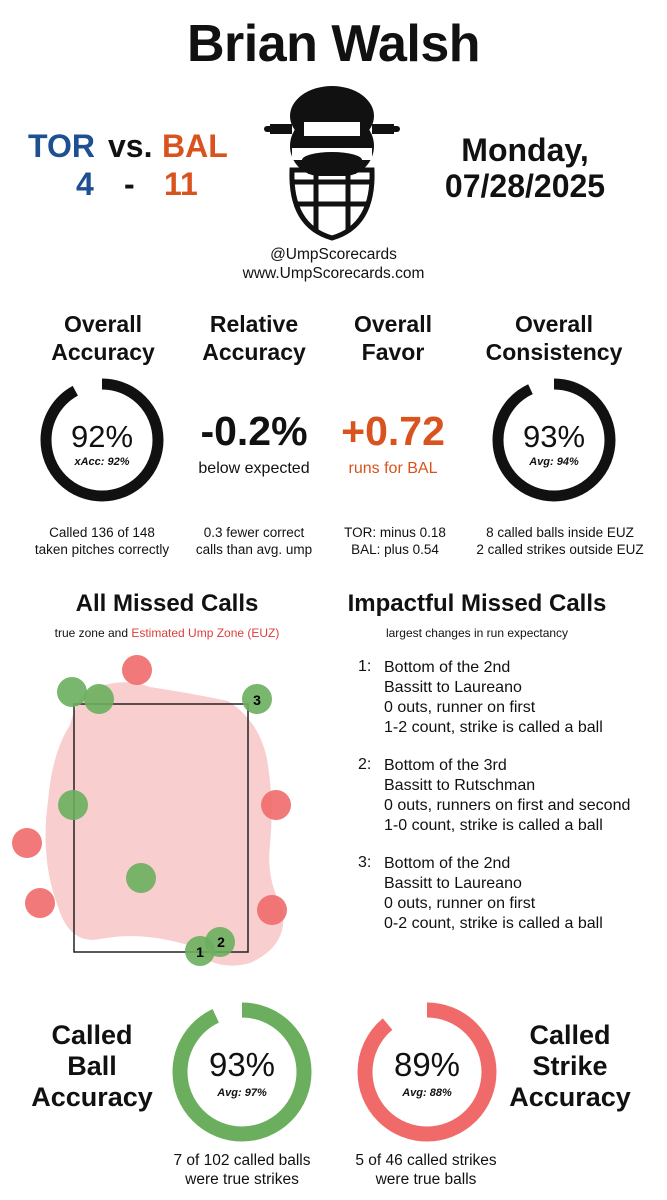 Image resolution: width=667 pixels, height=1200 pixels. I want to click on twitter-handle: @UmpScorecards, so click(333, 254).